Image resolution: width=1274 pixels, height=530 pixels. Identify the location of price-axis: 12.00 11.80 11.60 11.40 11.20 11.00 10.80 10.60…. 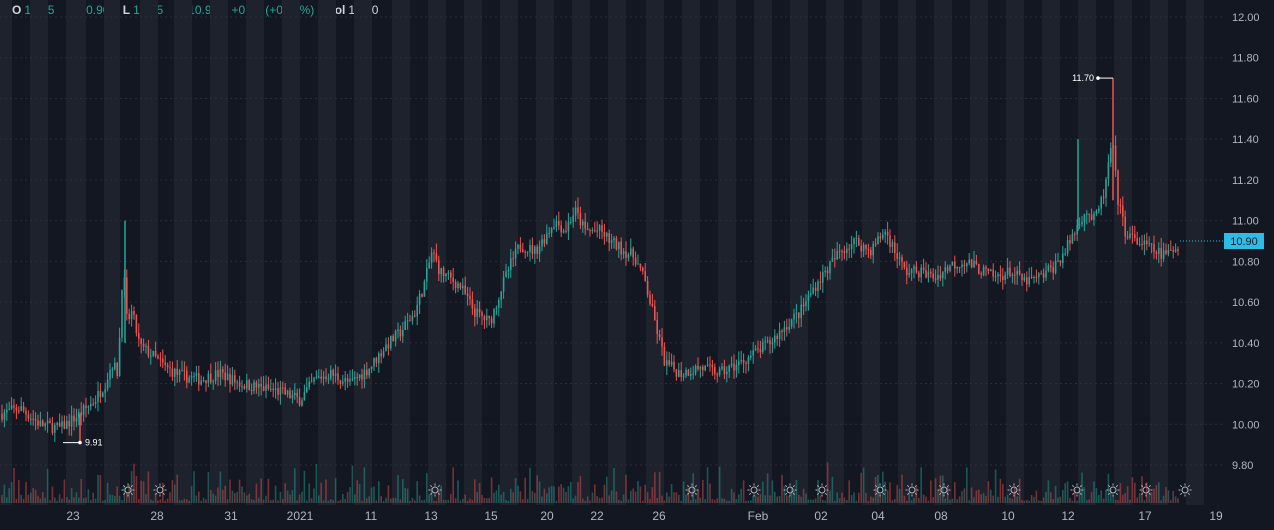
(1246, 242).